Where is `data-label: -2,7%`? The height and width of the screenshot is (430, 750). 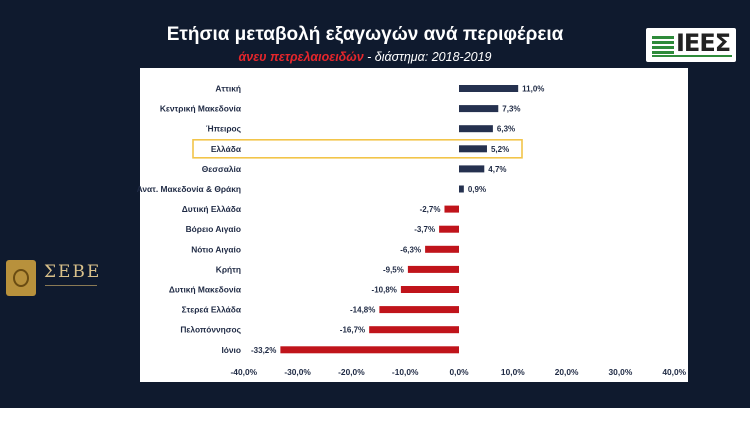 data-label: -2,7% is located at coordinates (430, 209).